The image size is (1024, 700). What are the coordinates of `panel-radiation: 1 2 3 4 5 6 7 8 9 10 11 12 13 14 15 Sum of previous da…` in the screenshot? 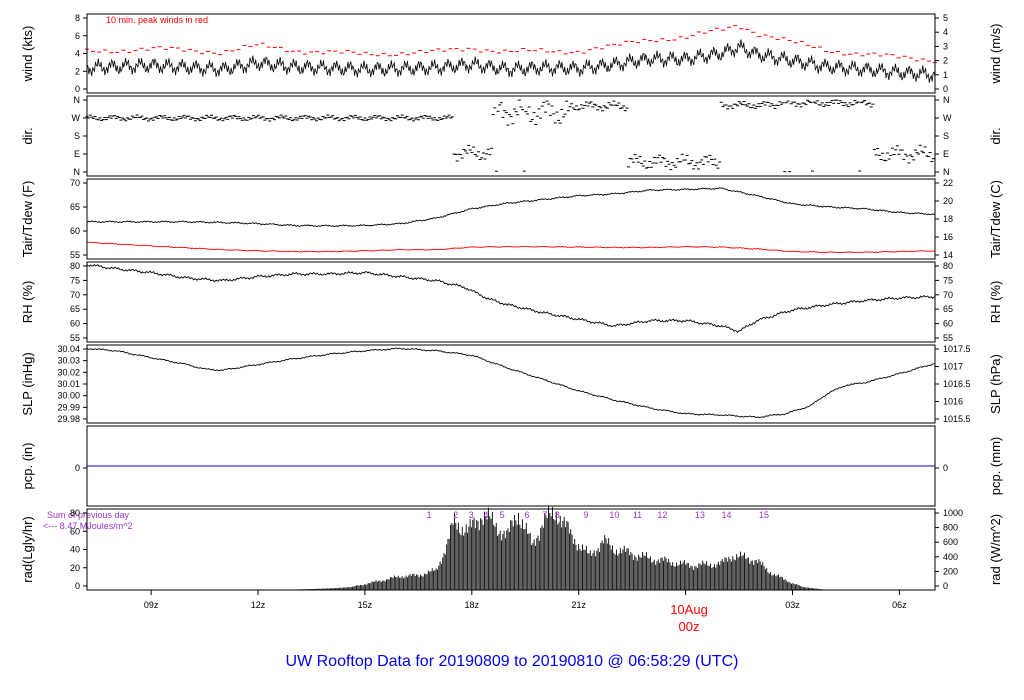 It's located at (435, 547).